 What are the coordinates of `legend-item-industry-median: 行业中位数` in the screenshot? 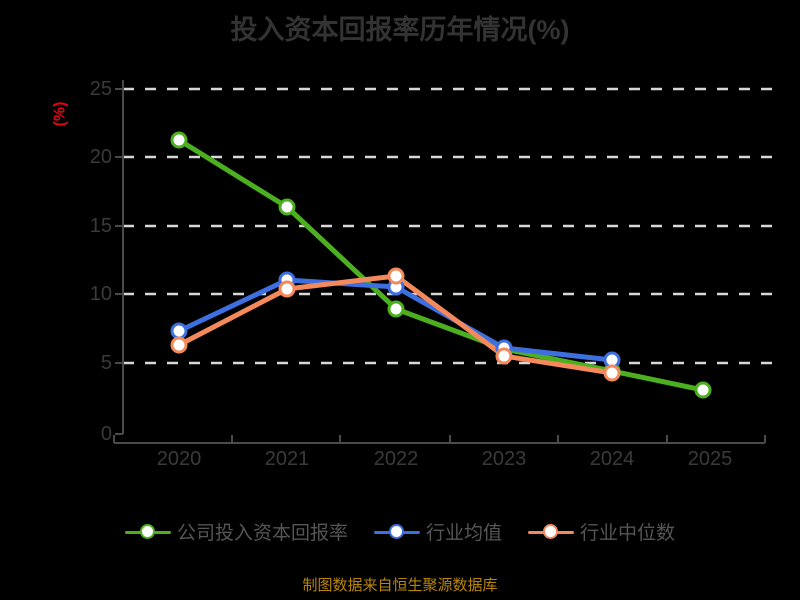 It's located at (601, 531).